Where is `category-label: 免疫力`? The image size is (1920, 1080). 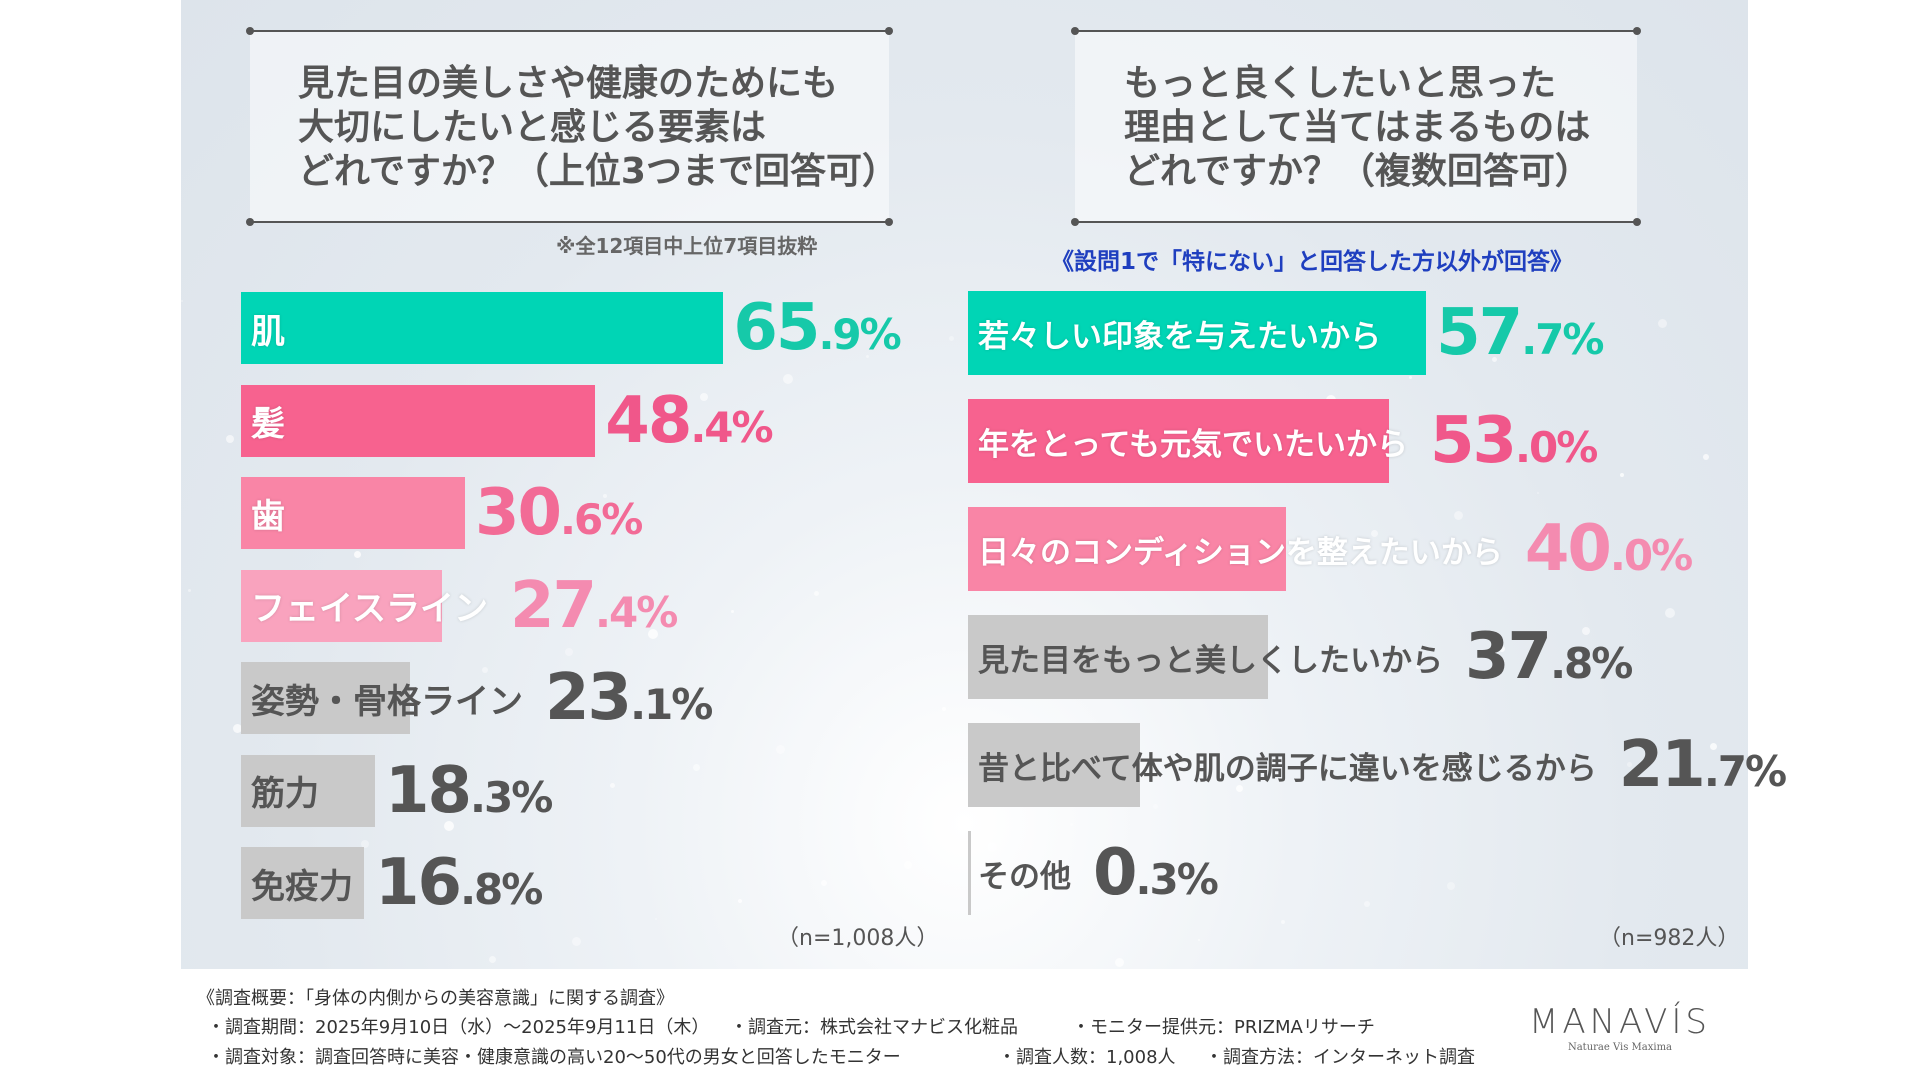
category-label: 免疫力 is located at coordinates (302, 886).